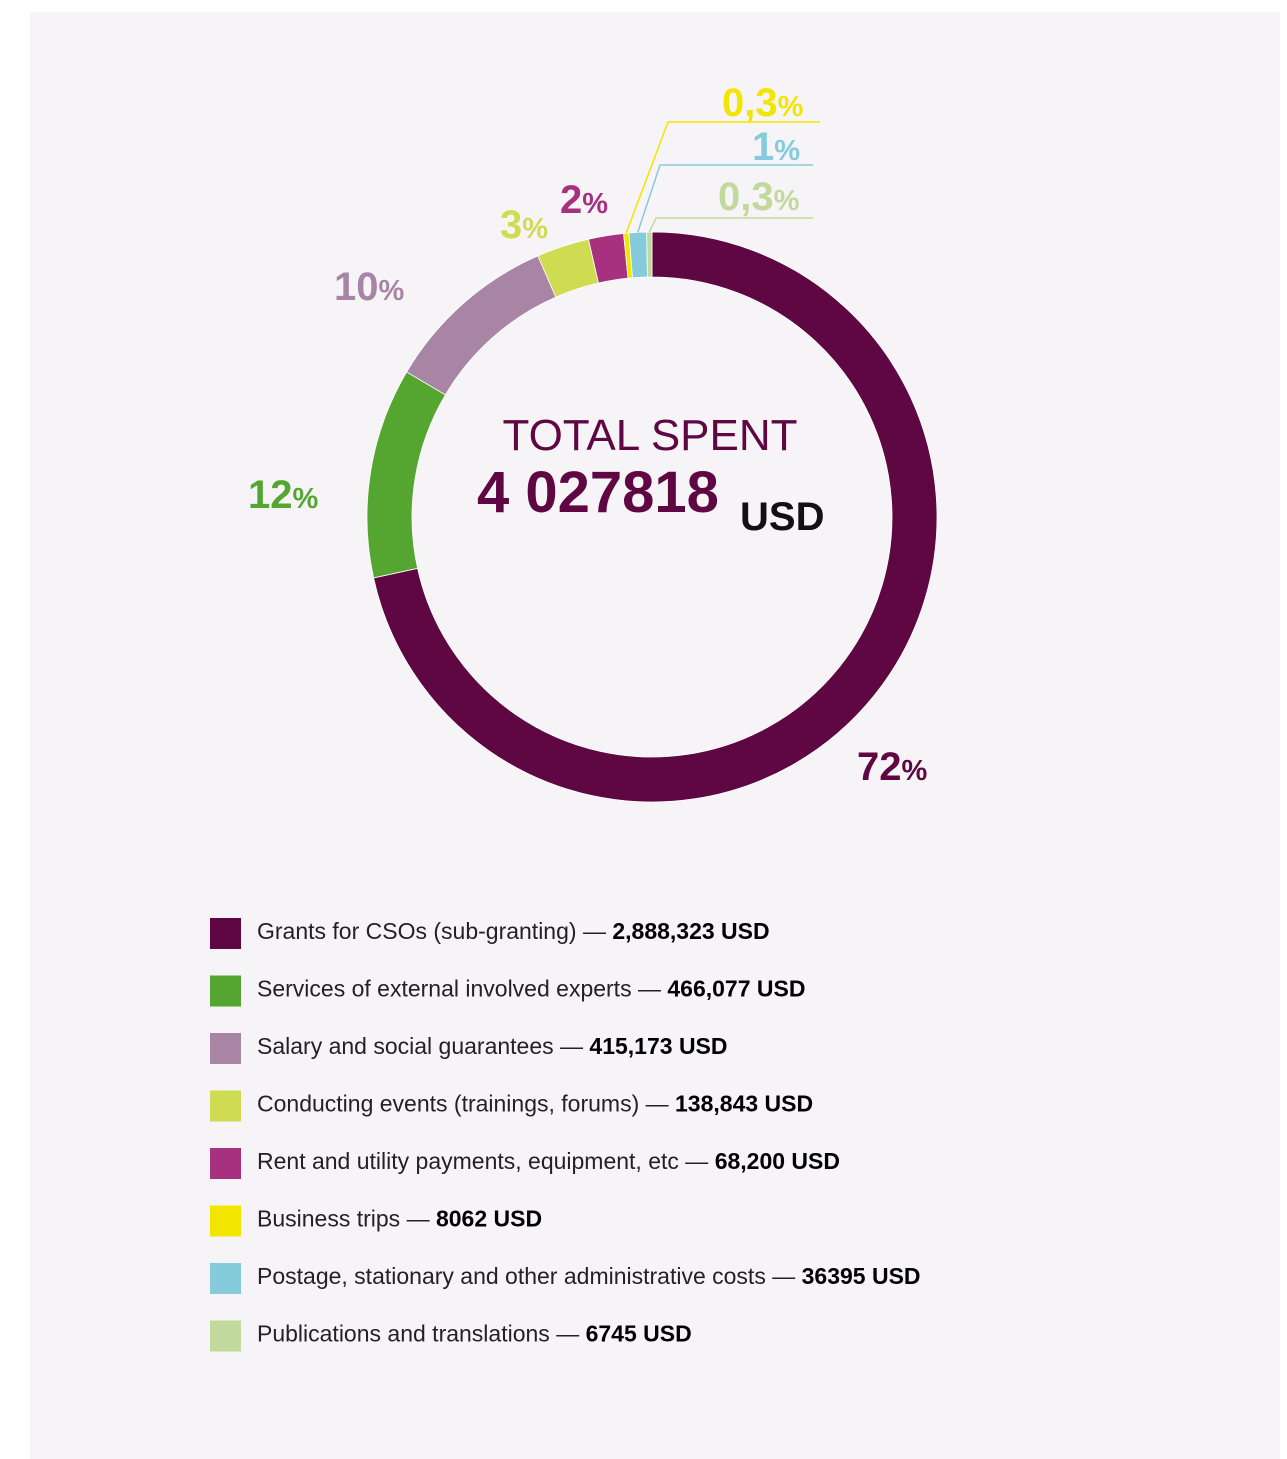  Describe the element at coordinates (736, 989) in the screenshot. I see `legend-amount: 466,077 USD` at that location.